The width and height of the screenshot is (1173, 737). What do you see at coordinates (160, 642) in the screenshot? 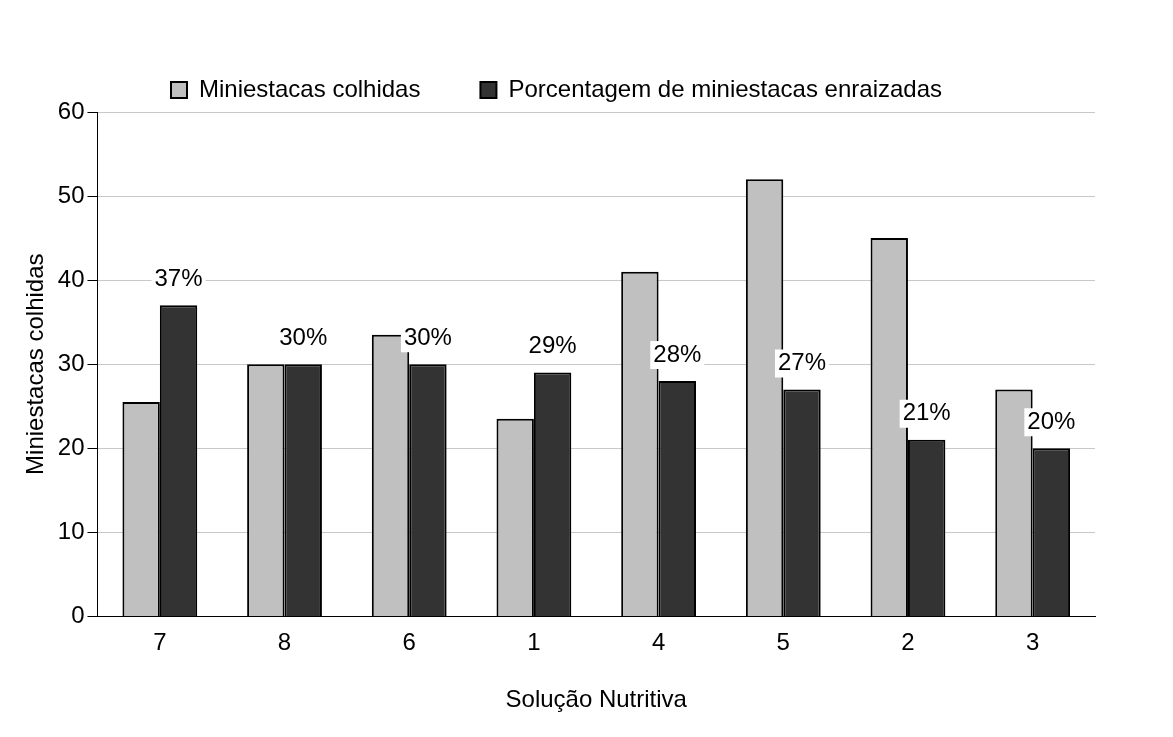
I see `x-tick-label: 7` at bounding box center [160, 642].